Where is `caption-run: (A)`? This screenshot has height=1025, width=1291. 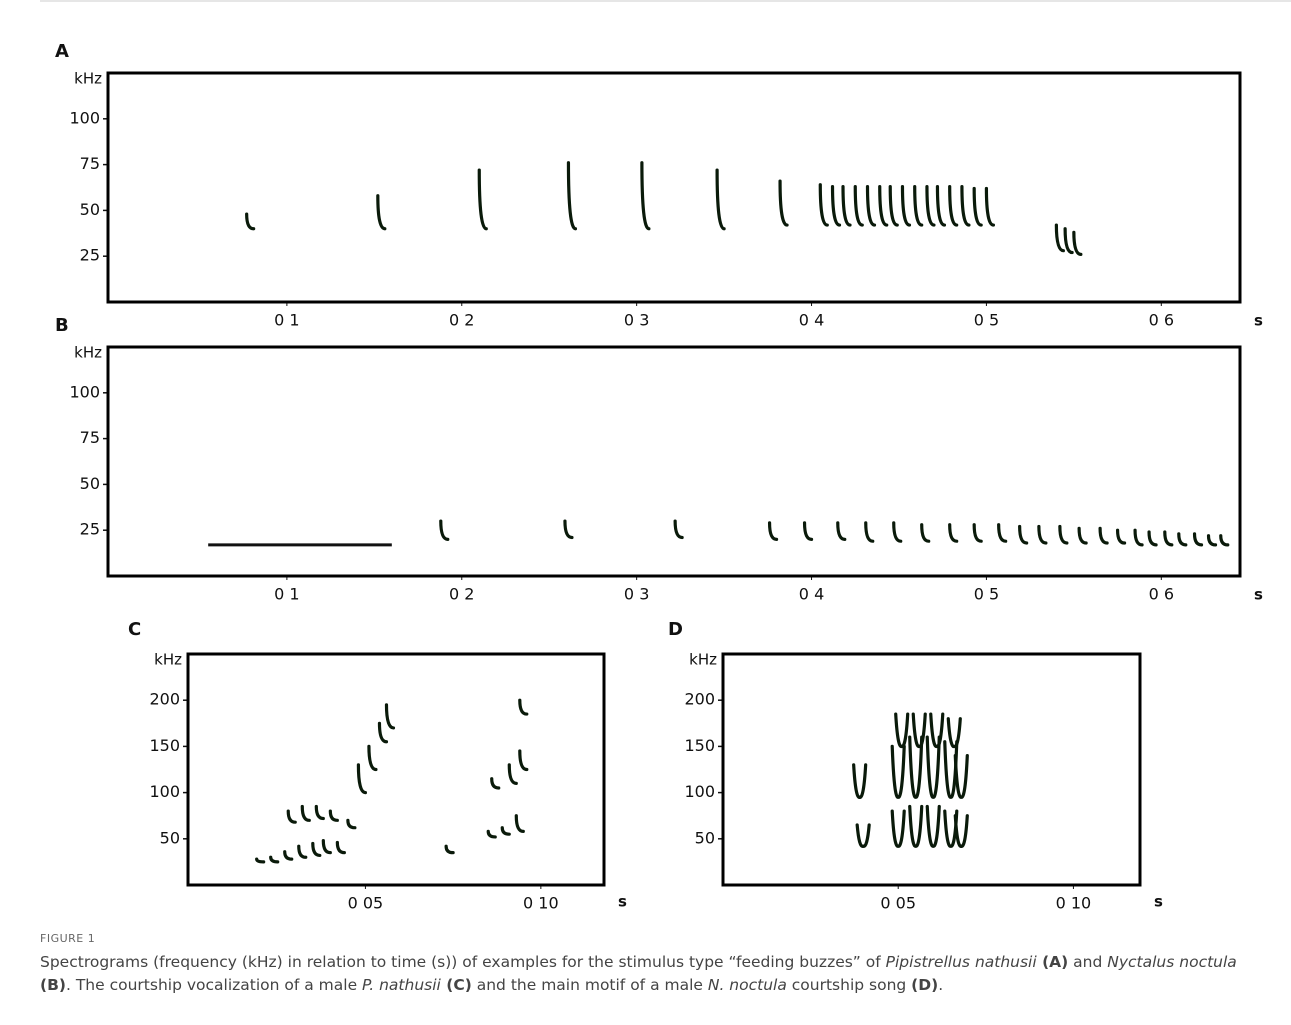
caption-run: (A) is located at coordinates (1052, 962).